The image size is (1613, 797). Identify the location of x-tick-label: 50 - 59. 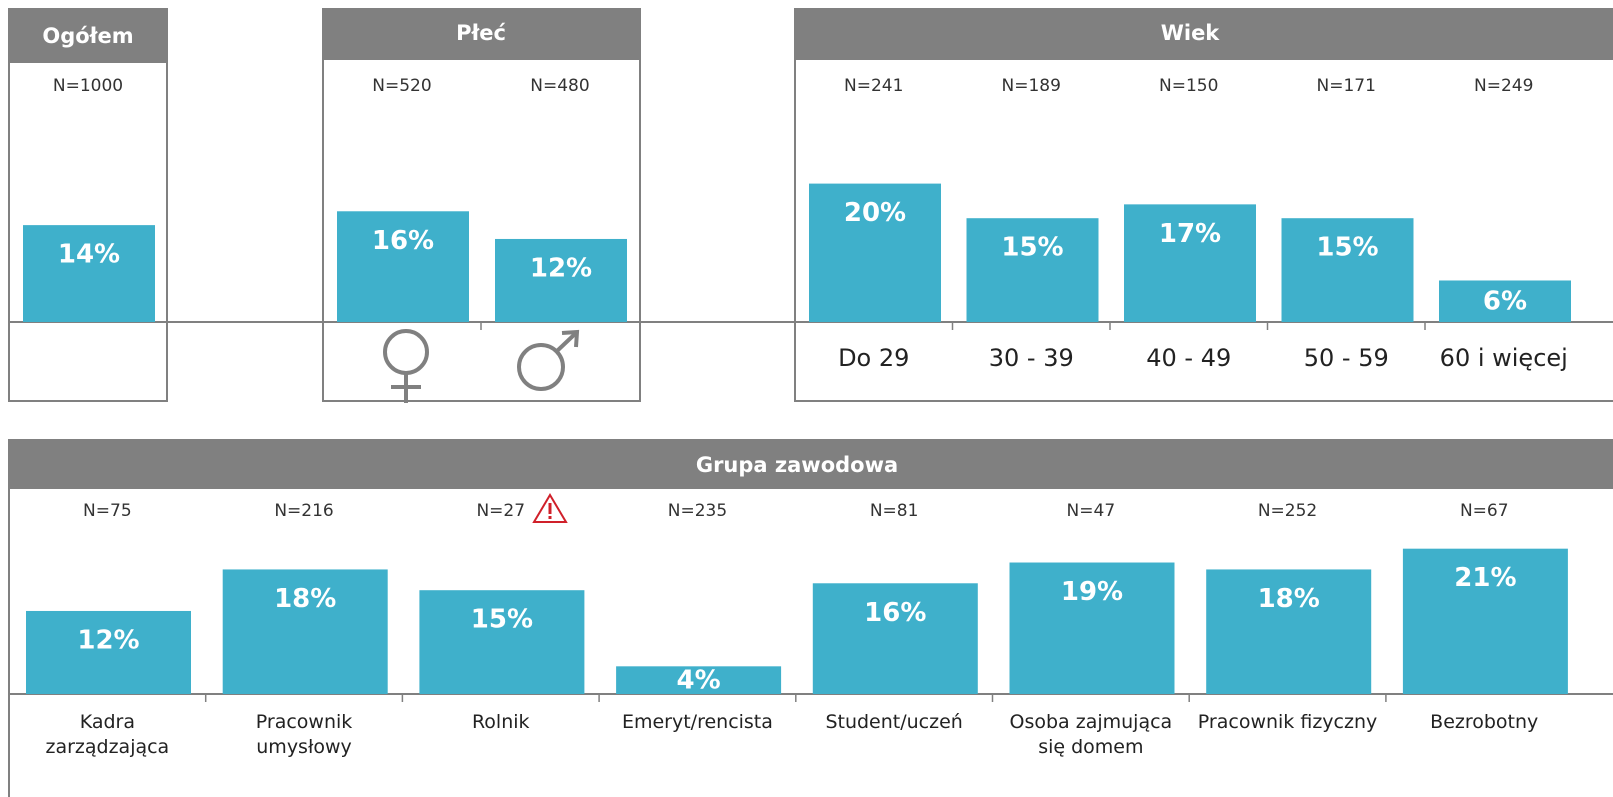
(1346, 358).